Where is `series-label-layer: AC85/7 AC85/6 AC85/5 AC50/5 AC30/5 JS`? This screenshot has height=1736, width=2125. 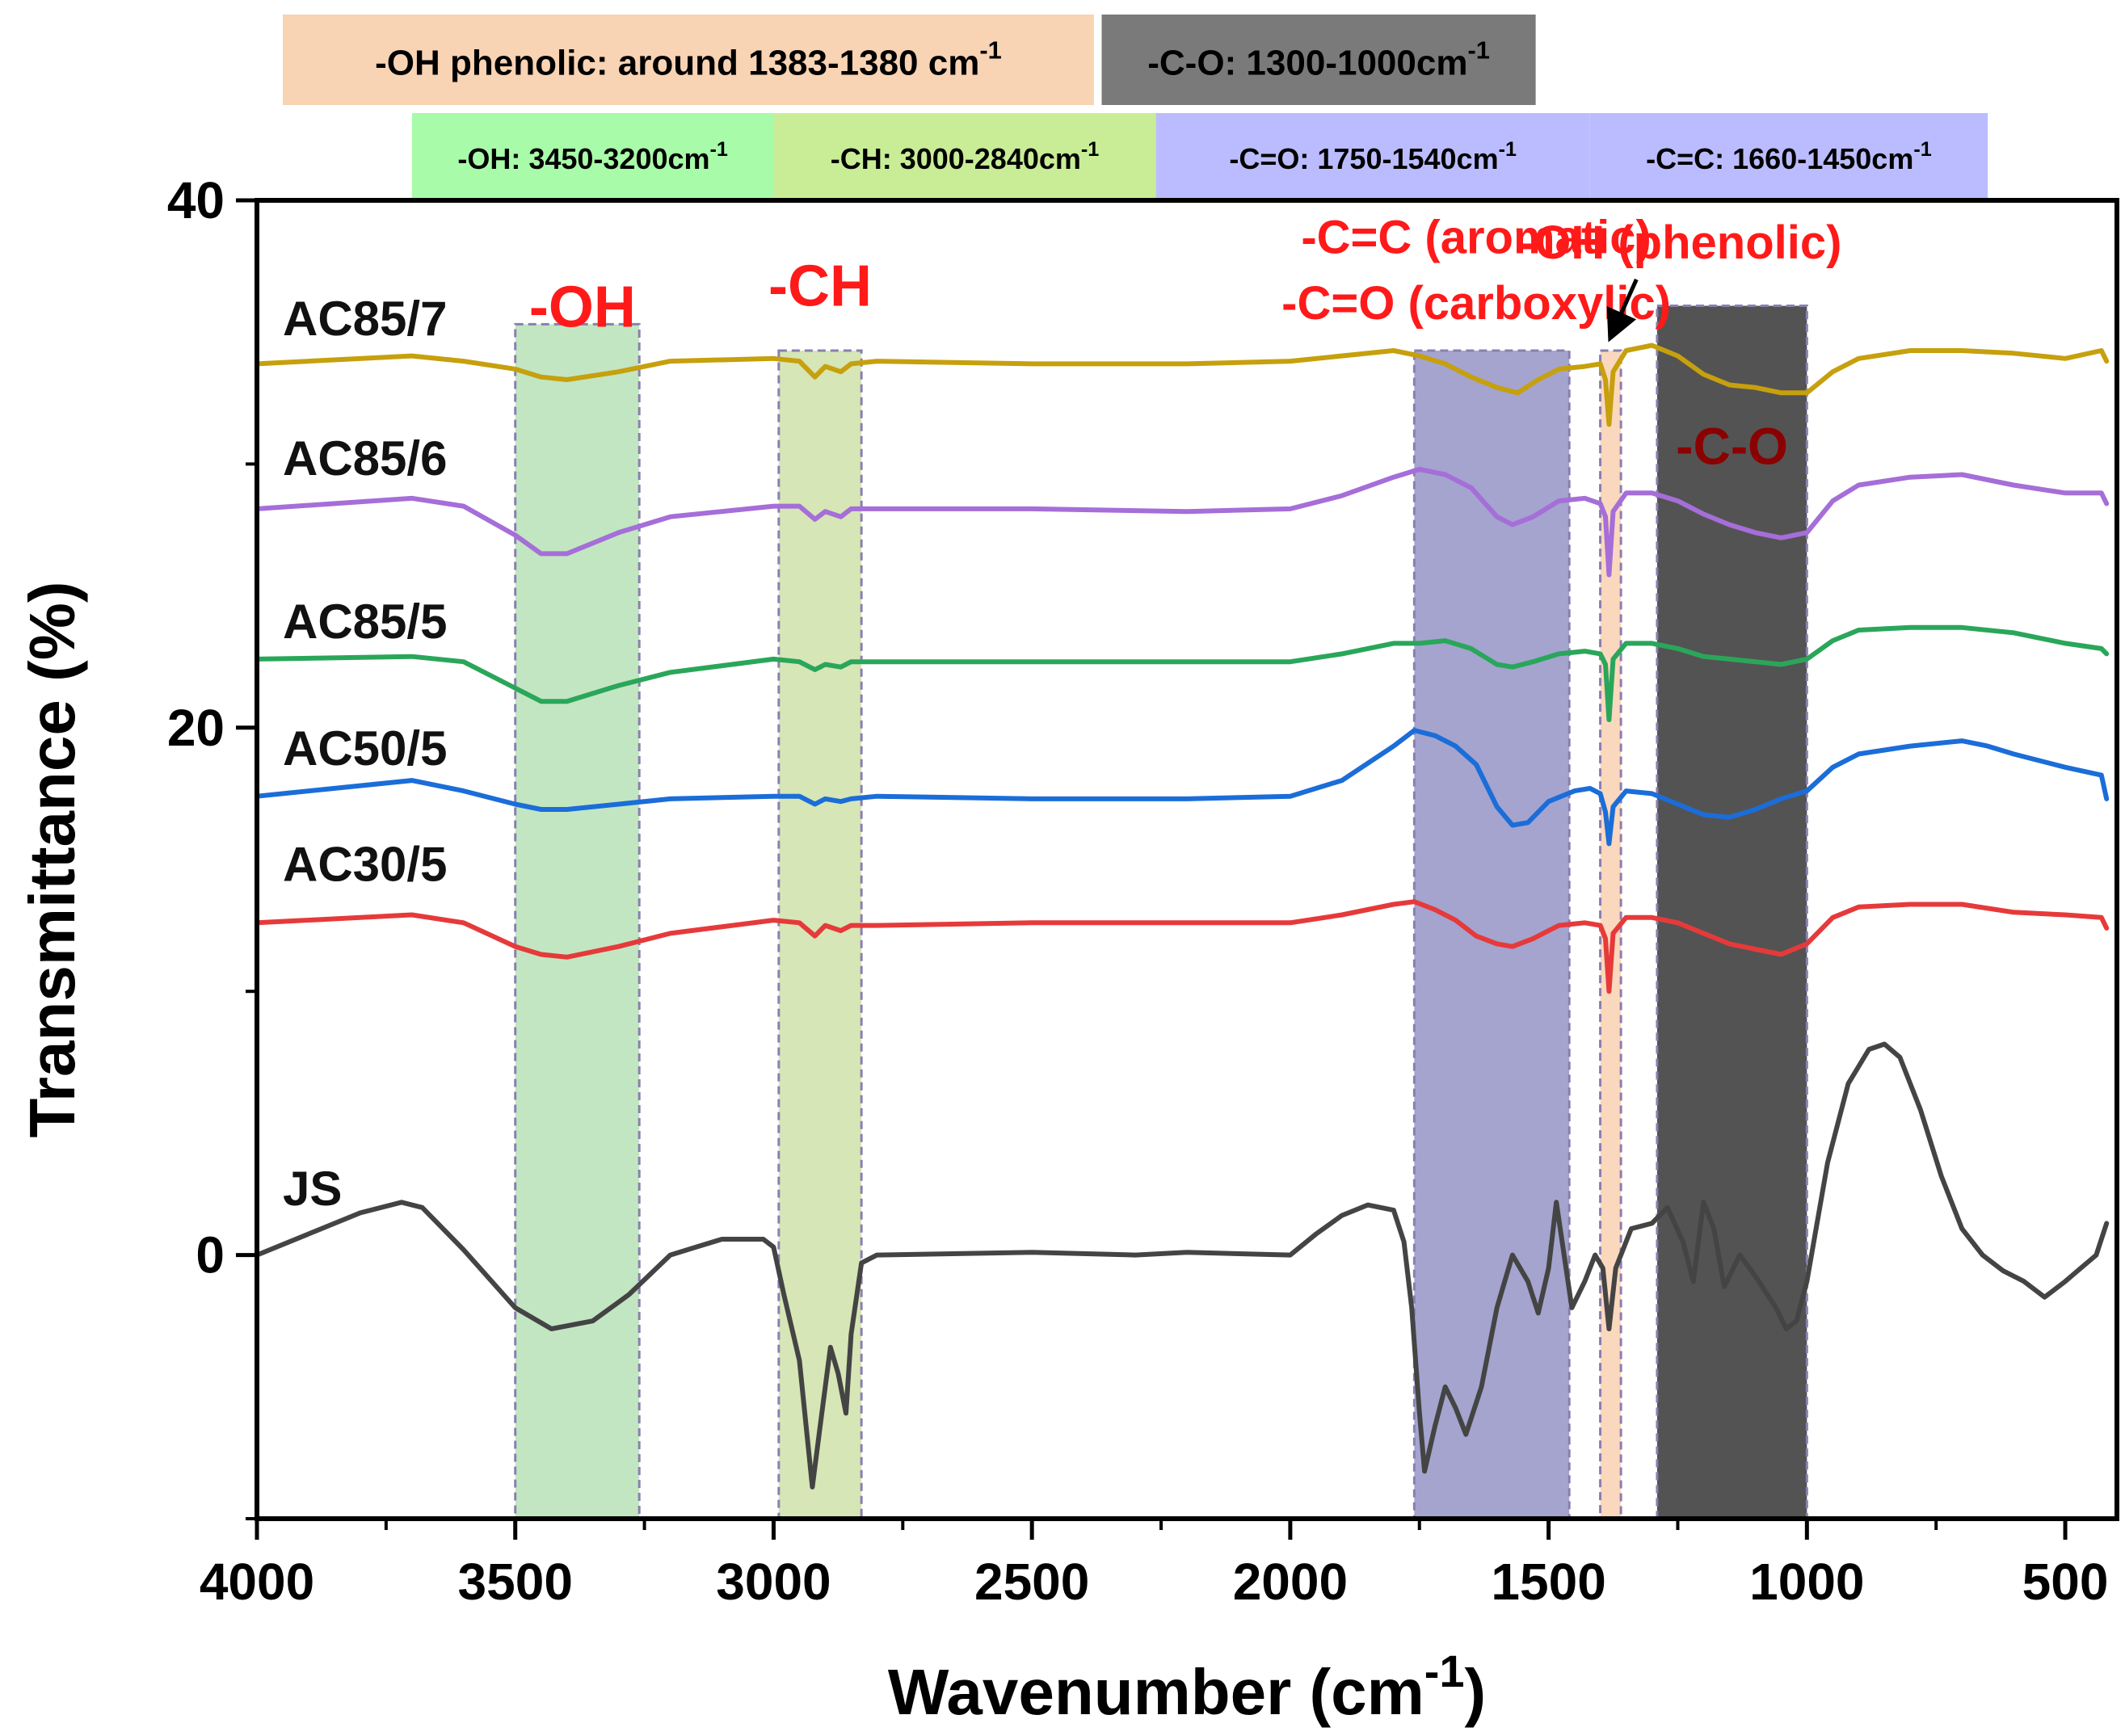 series-label-layer: AC85/7 AC85/6 AC85/5 AC50/5 AC30/5 JS is located at coordinates (365, 754).